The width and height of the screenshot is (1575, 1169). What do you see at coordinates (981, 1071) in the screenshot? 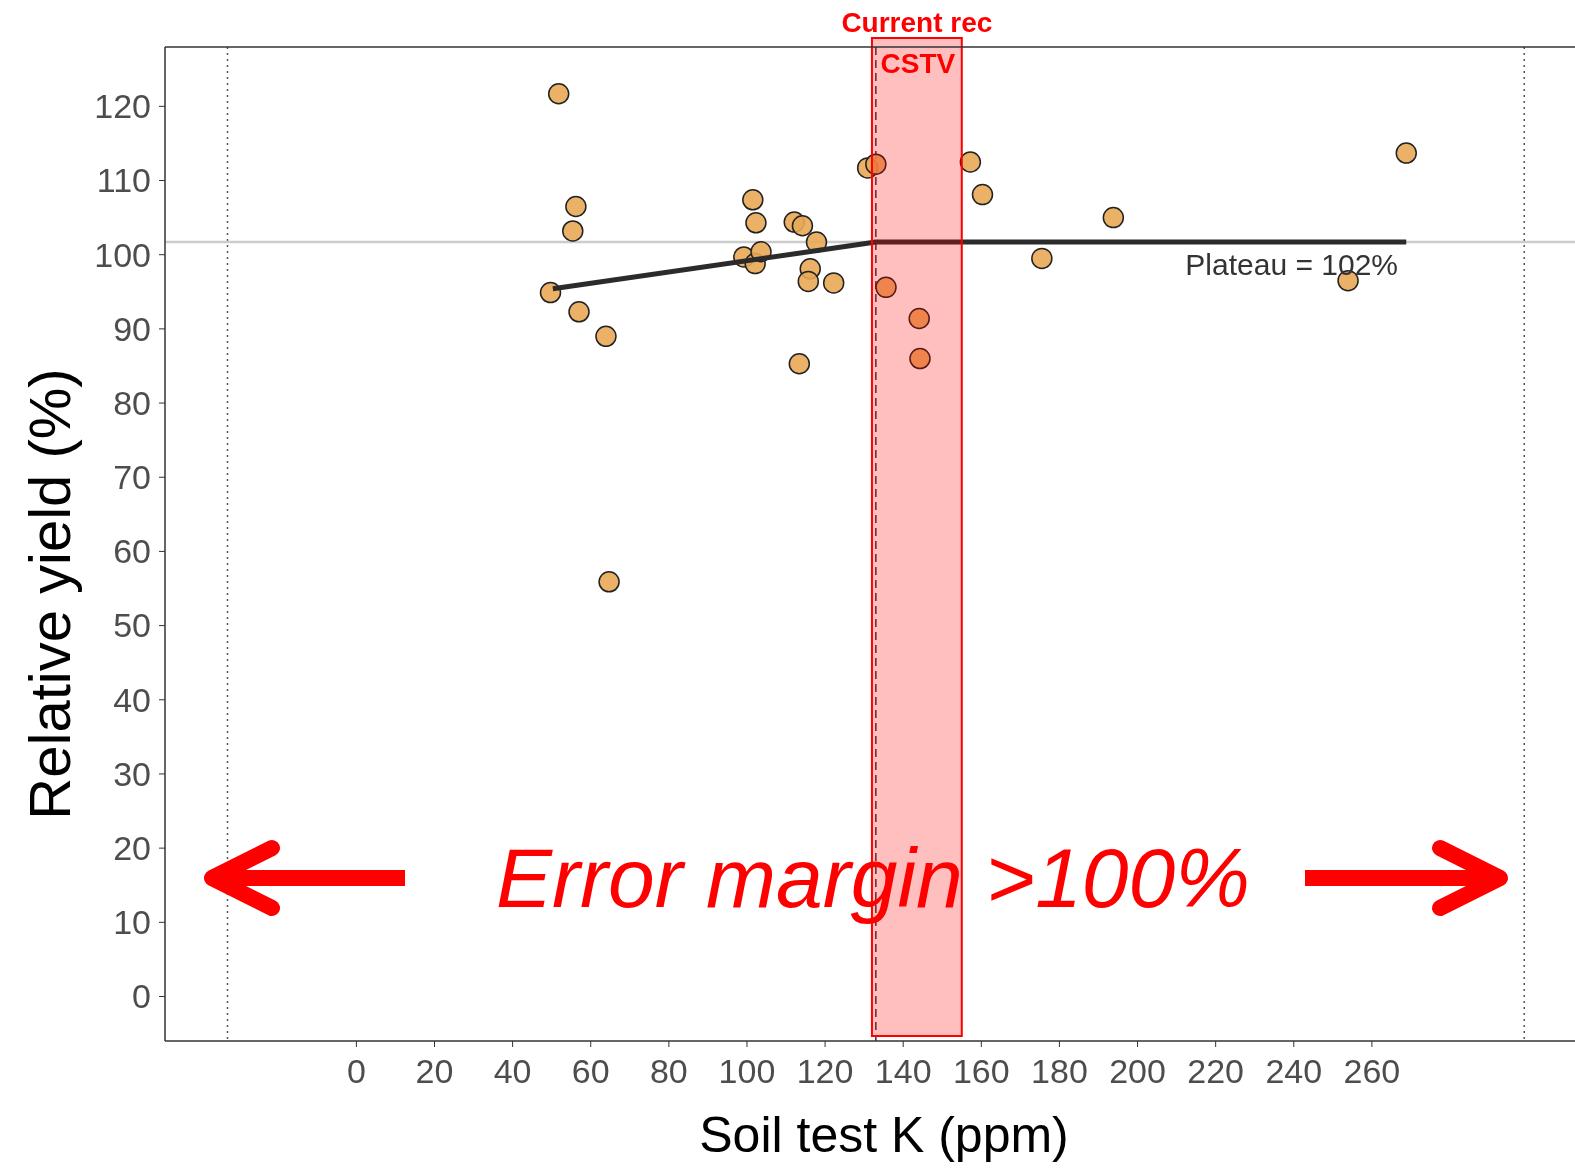
I see `x-tick-label: 160` at bounding box center [981, 1071].